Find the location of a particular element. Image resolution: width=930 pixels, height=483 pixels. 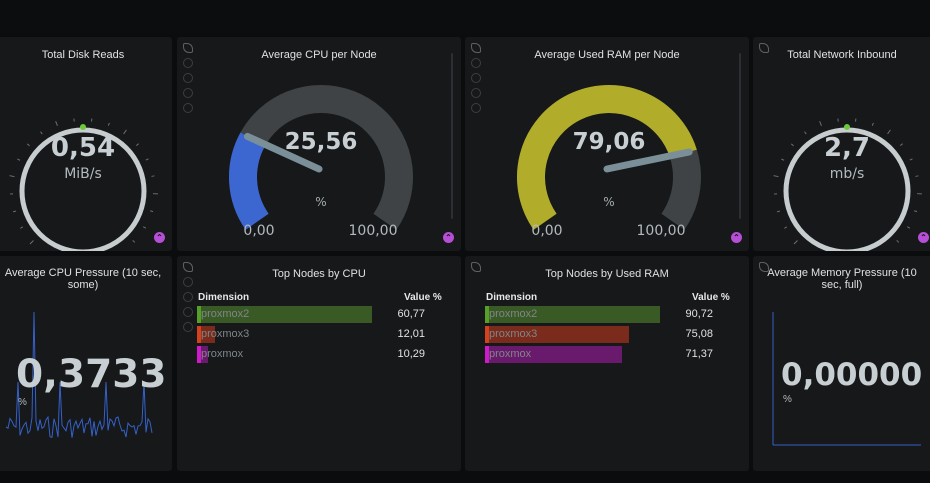

big-value: 0,00000 is located at coordinates (852, 375).